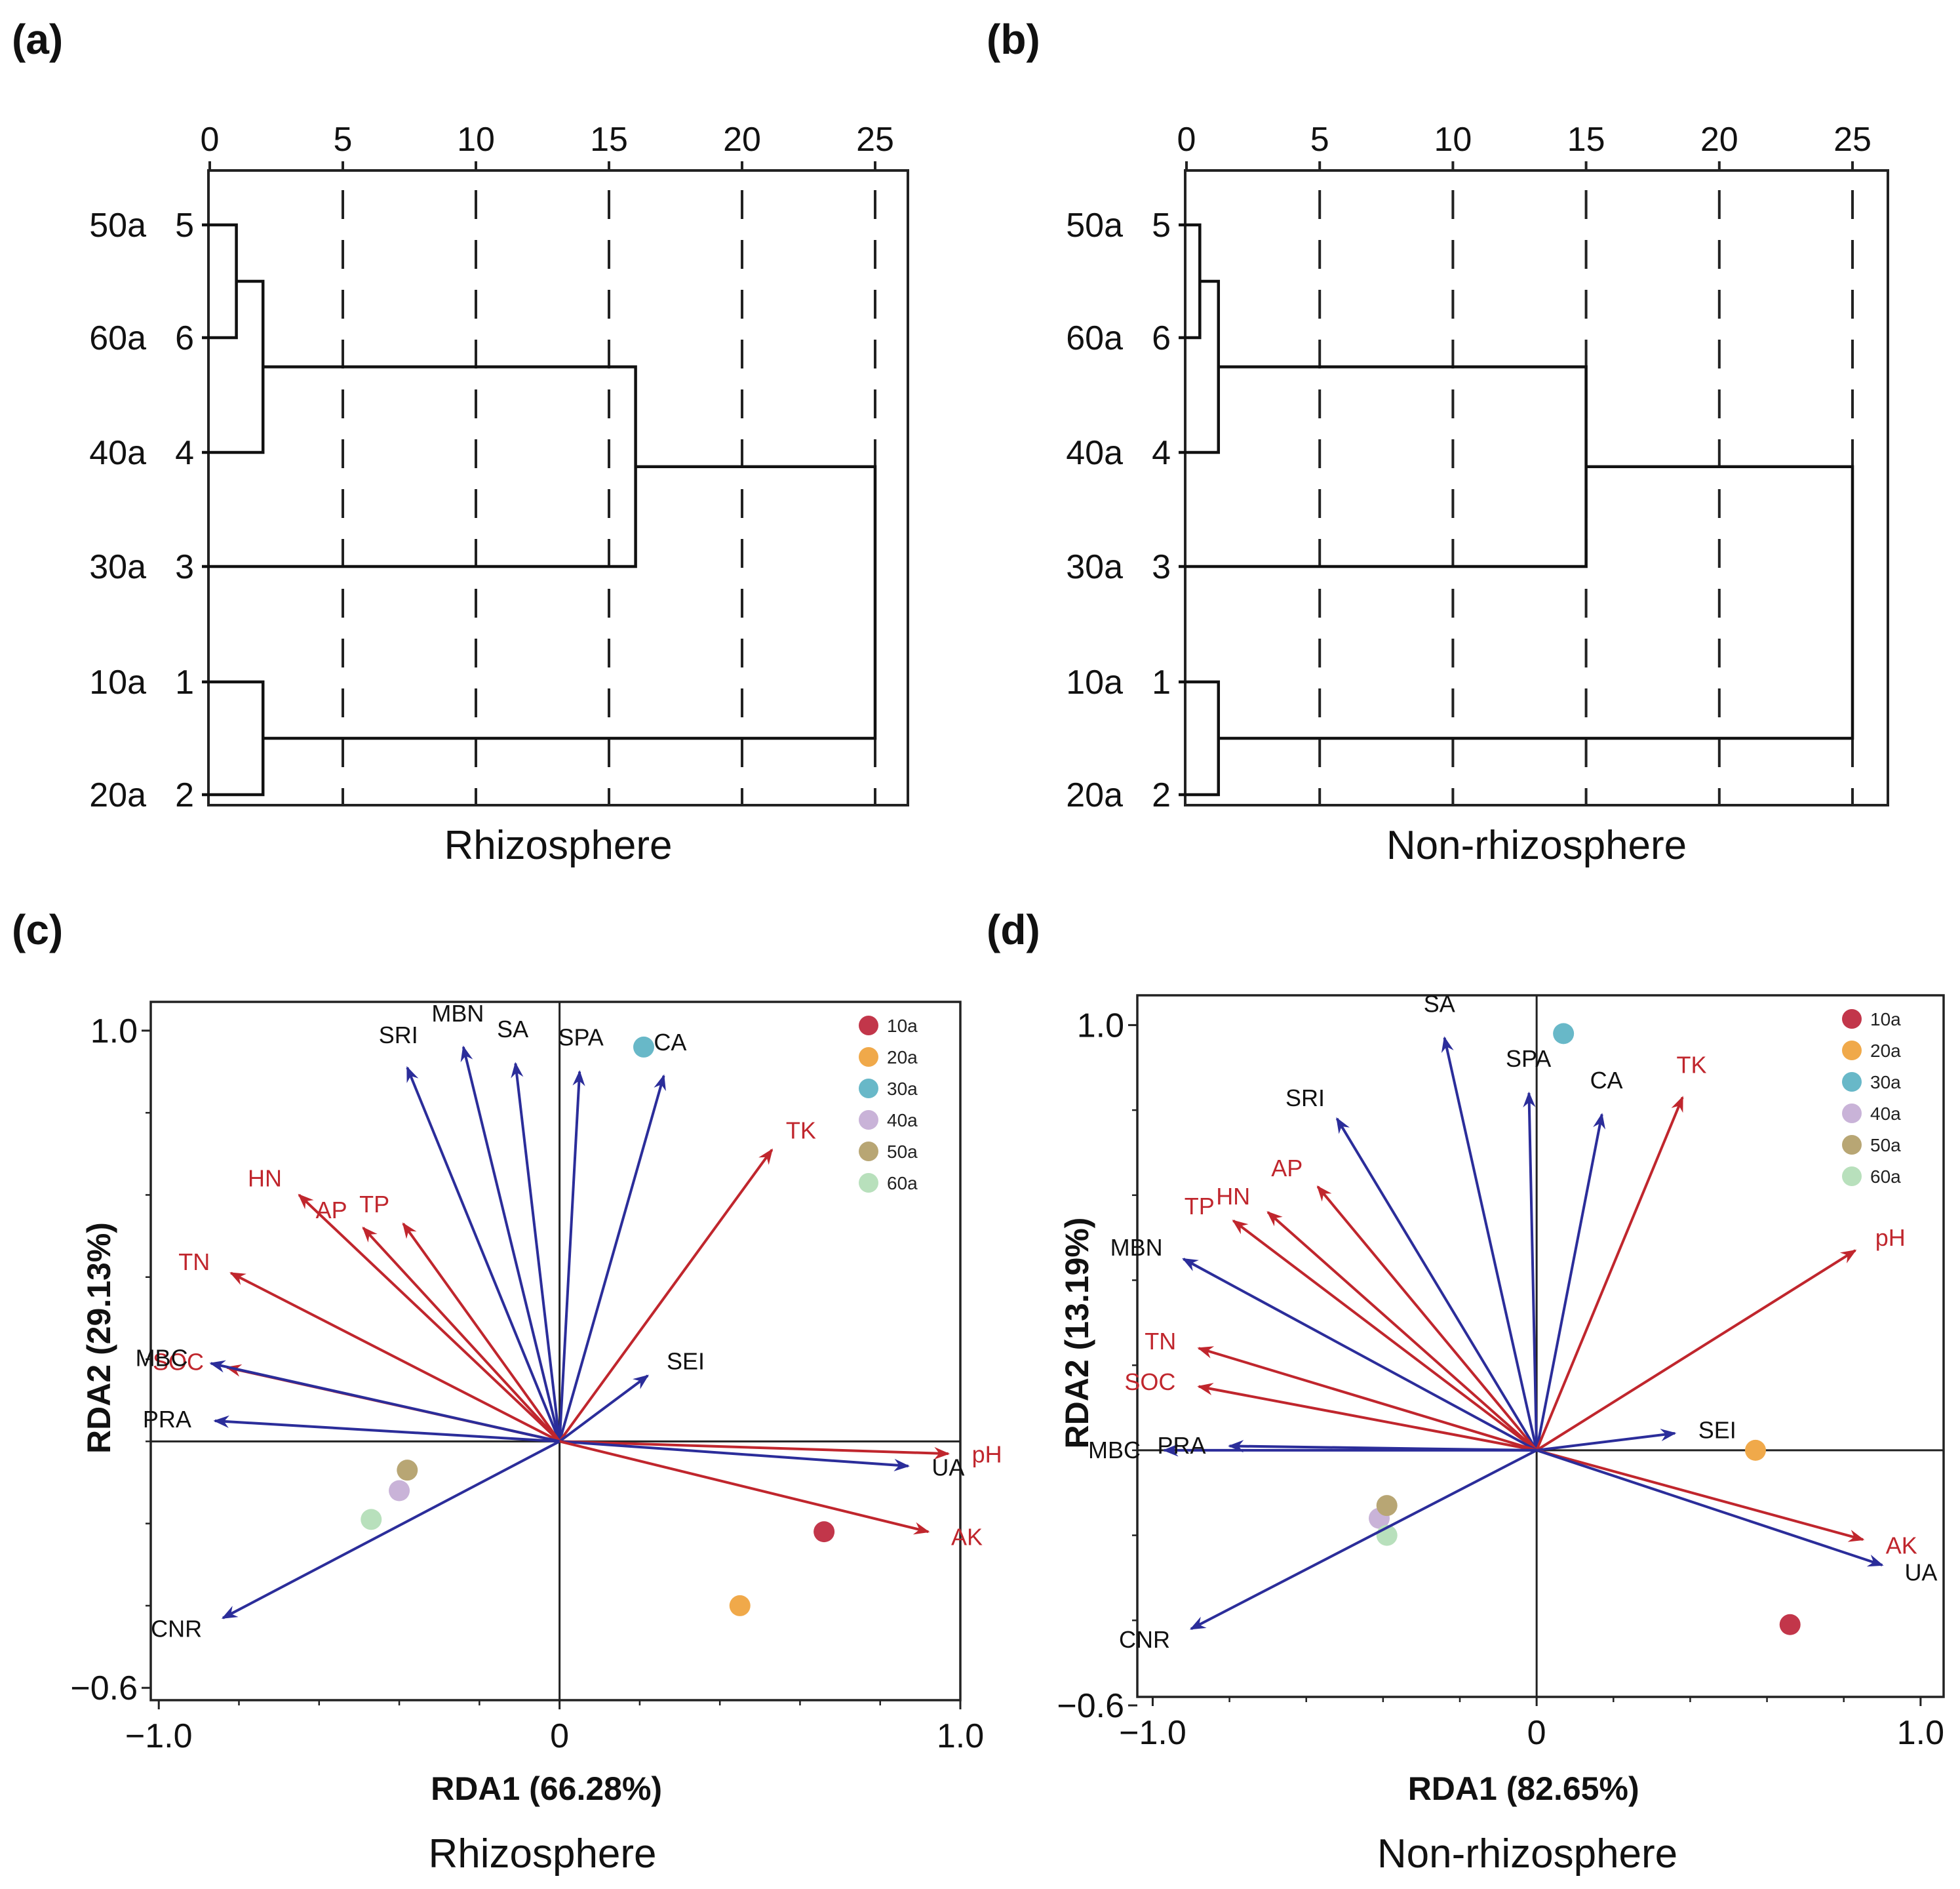 The width and height of the screenshot is (1960, 1889). What do you see at coordinates (1114, 1450) in the screenshot?
I see `vector-label-mbc: MBC` at bounding box center [1114, 1450].